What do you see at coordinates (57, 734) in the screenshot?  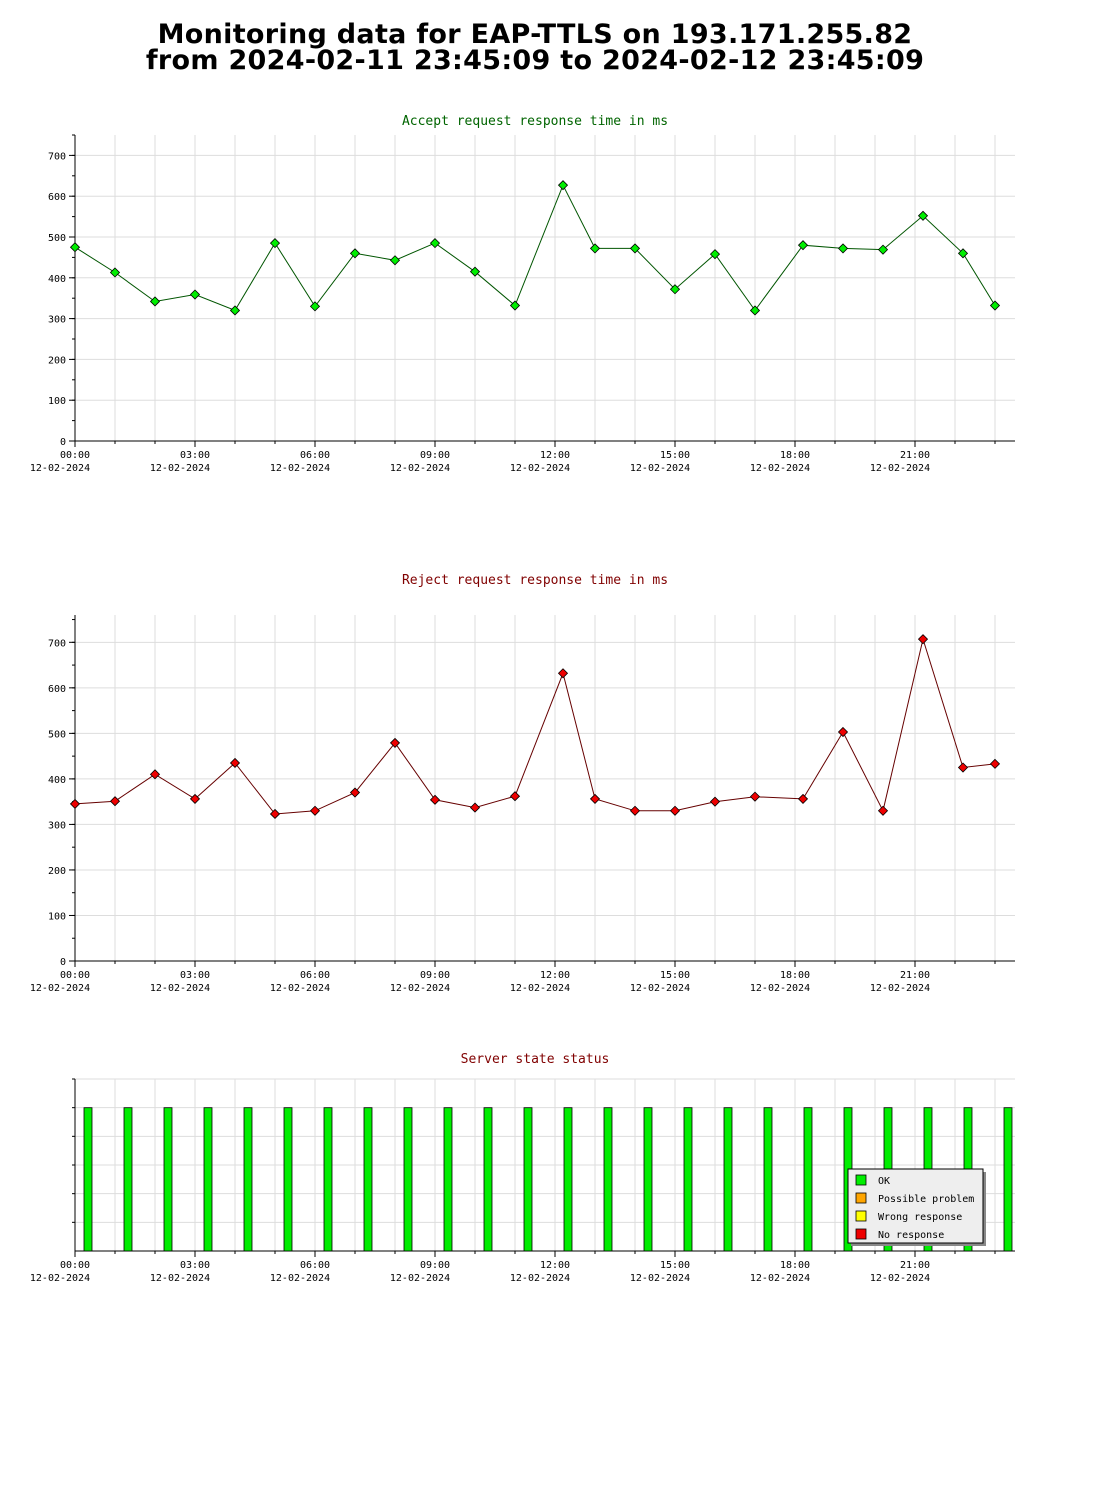 I see `y-tick-label: 500` at bounding box center [57, 734].